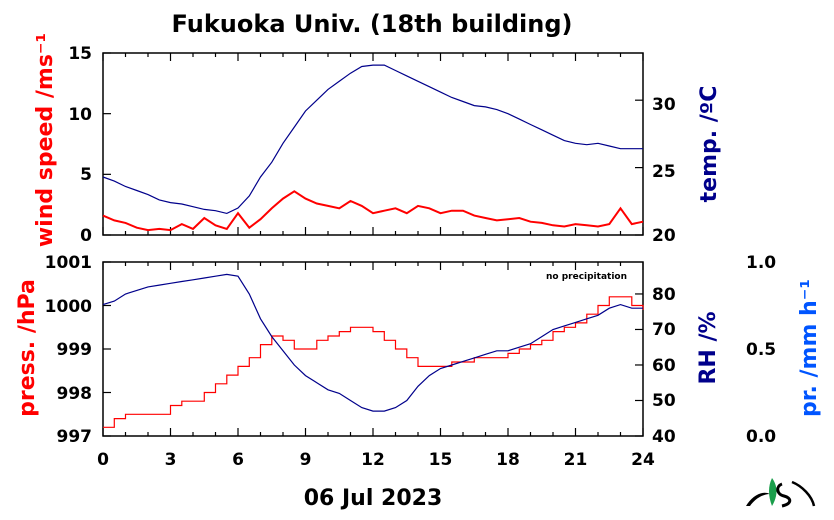 This screenshot has height=520, width=834. I want to click on tick-label: 40, so click(664, 437).